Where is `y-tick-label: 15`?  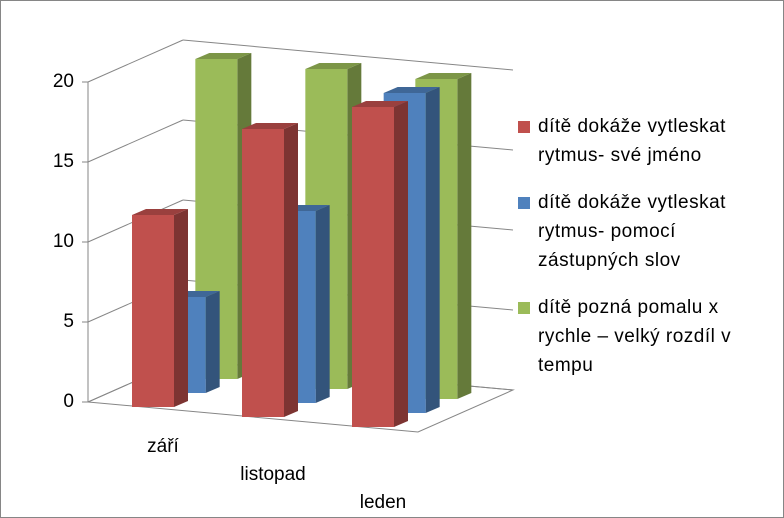
y-tick-label: 15 is located at coordinates (63, 161).